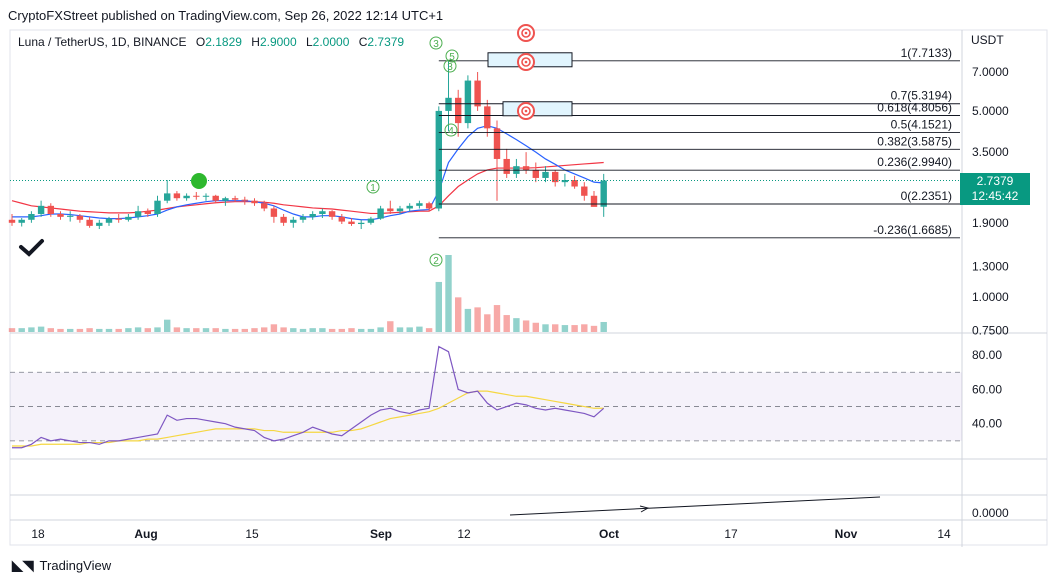 Image resolution: width=1057 pixels, height=583 pixels. What do you see at coordinates (944, 534) in the screenshot?
I see `time-tick-label: 14` at bounding box center [944, 534].